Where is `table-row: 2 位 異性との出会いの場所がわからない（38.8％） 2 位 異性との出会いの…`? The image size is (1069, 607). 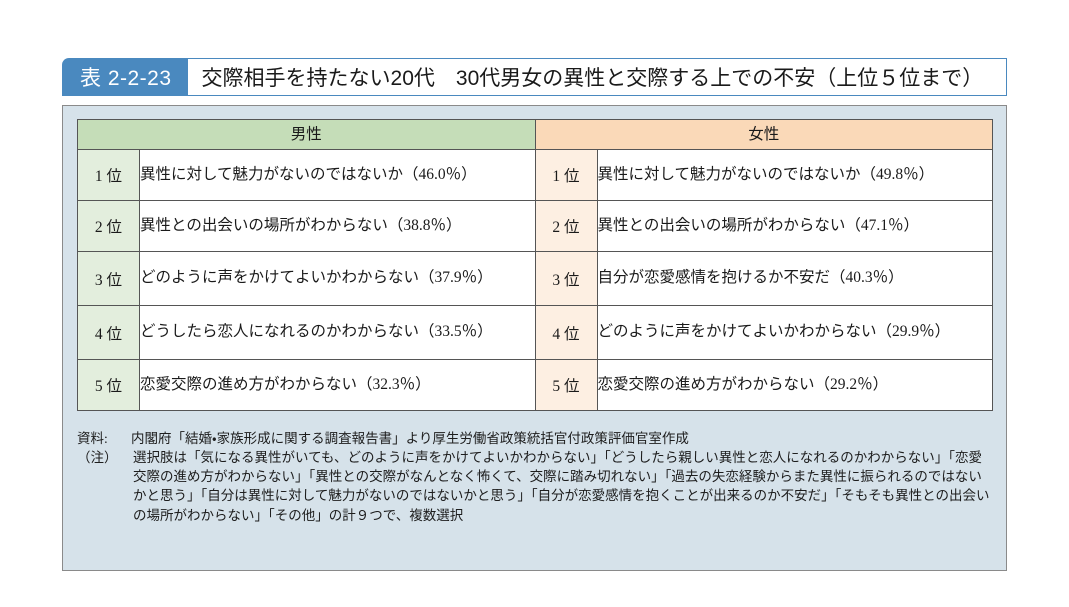 table-row: 2 位 異性との出会いの場所がわからない（38.8％） 2 位 異性との出会いの… is located at coordinates (535, 226).